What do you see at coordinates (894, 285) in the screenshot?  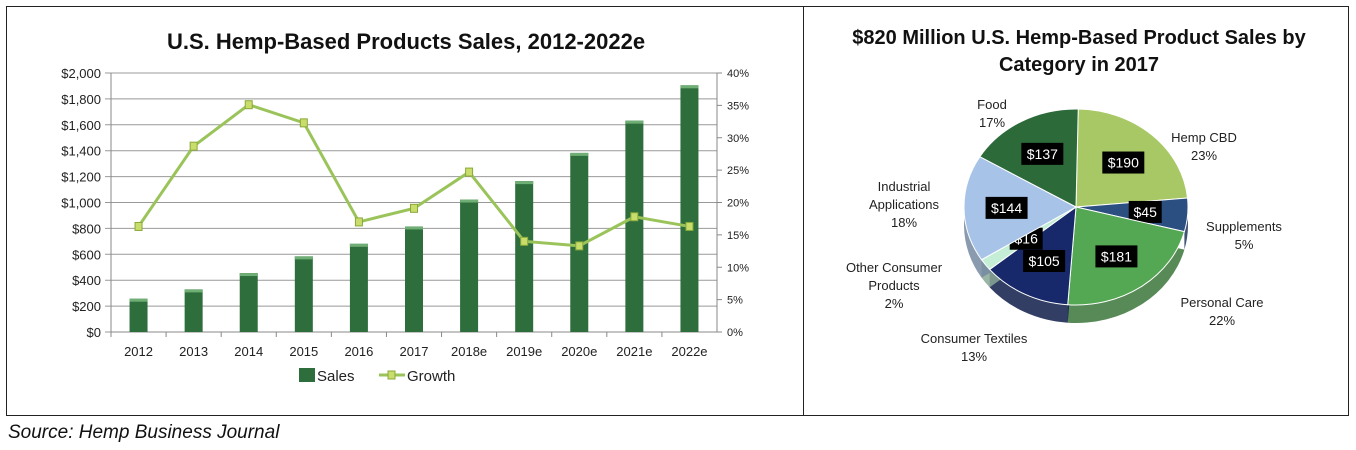 I see `slice-category-label: Products` at bounding box center [894, 285].